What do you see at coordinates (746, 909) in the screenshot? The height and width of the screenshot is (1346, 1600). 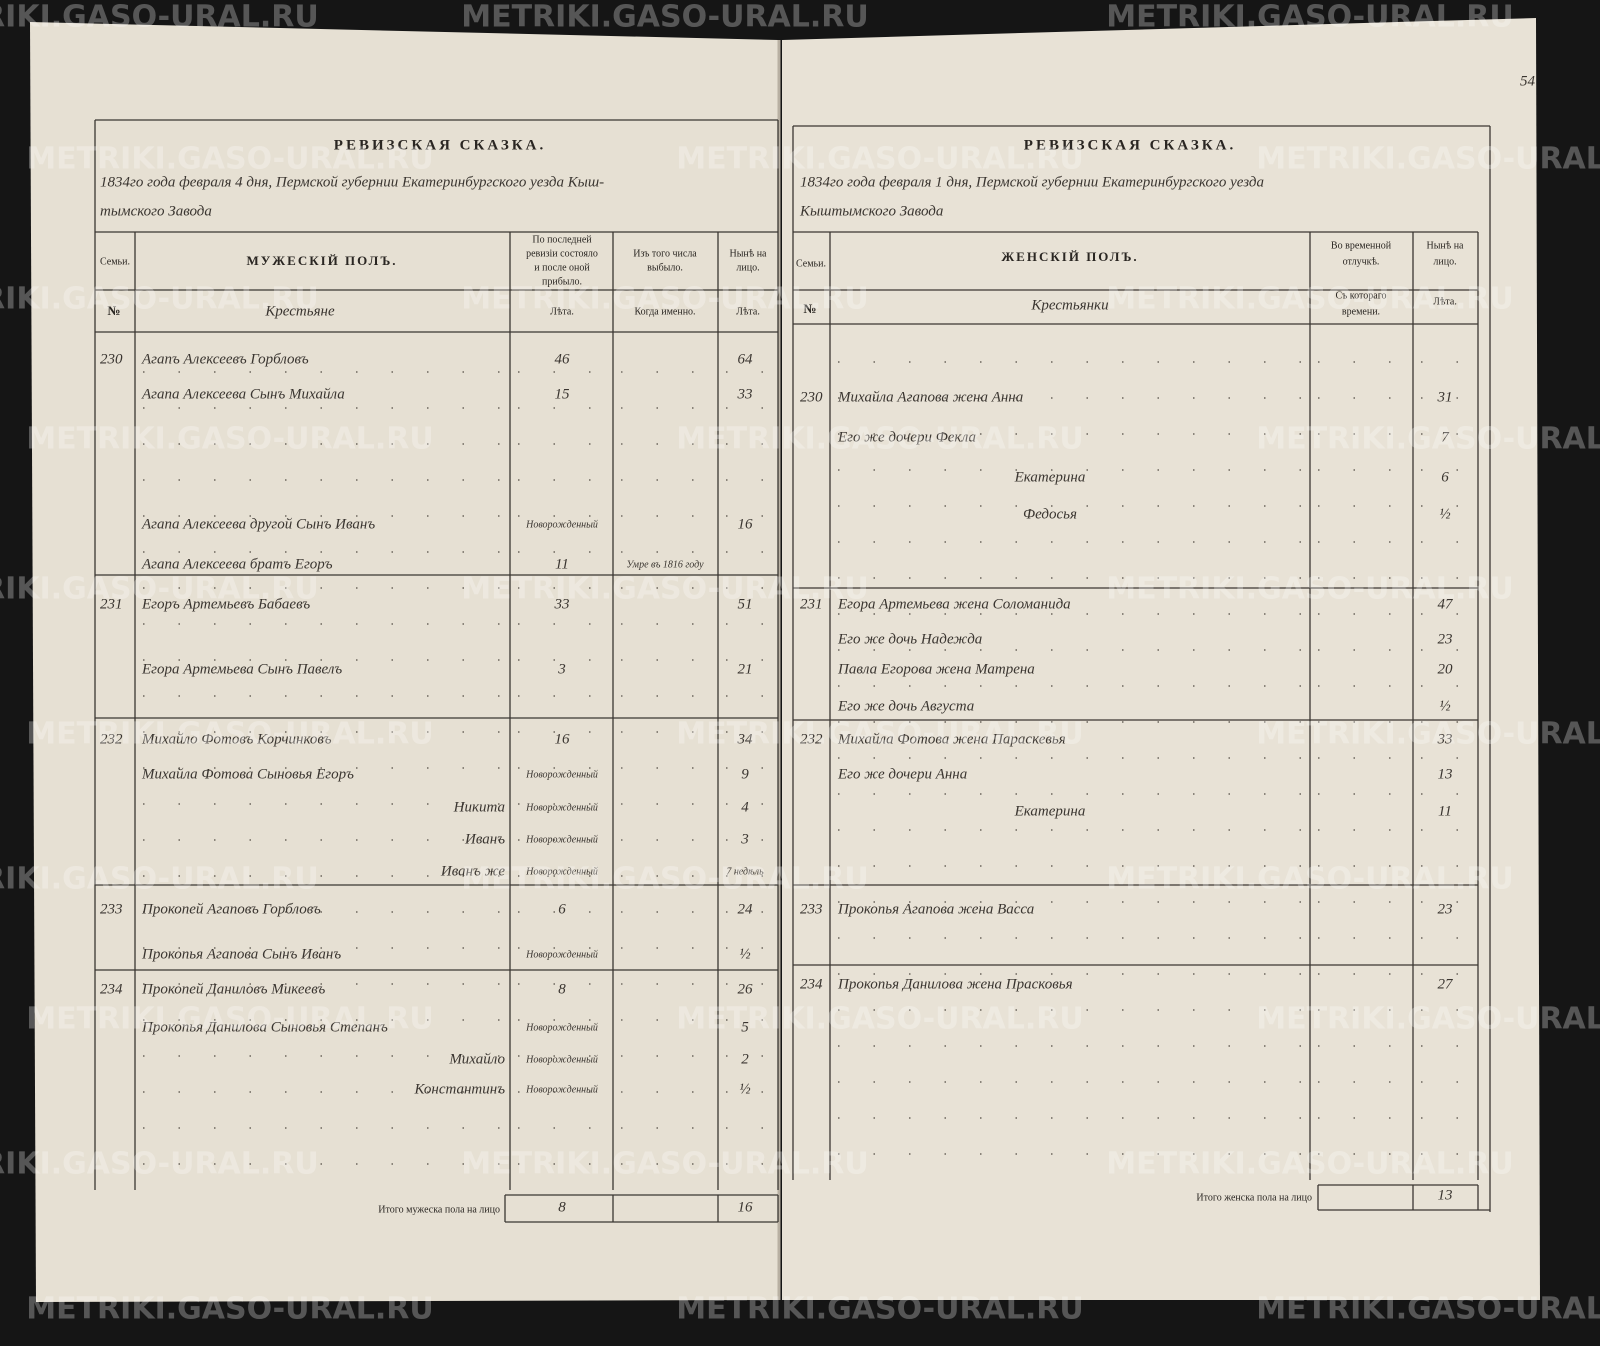 I see `age-present: 24` at bounding box center [746, 909].